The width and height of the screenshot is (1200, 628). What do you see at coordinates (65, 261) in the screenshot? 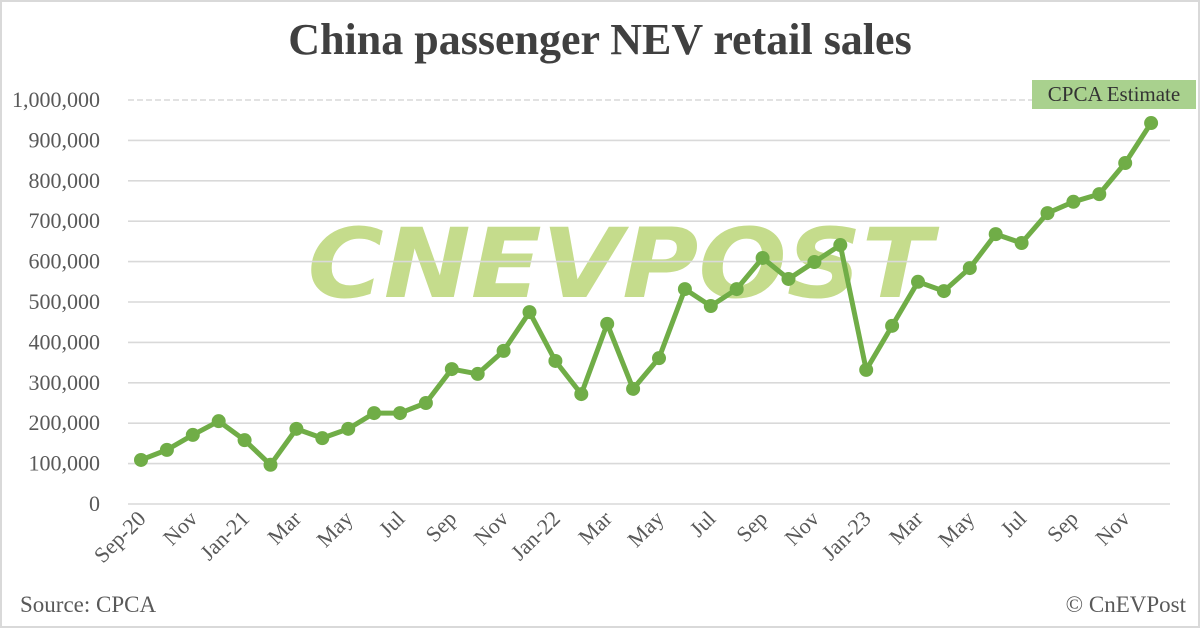
I see `y-tick-label: 600,000` at bounding box center [65, 261].